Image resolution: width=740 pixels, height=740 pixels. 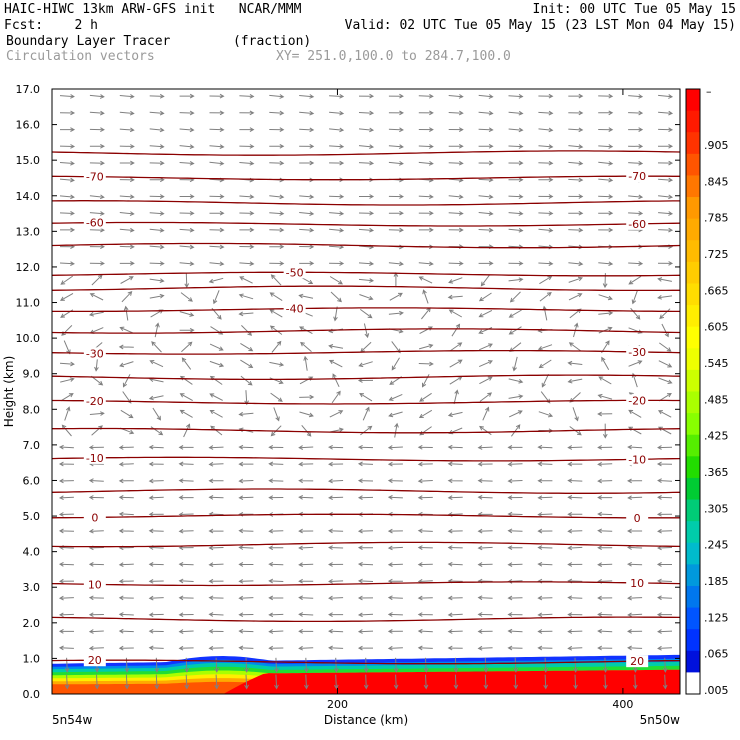 I want to click on y-tick-label: 8.0, so click(x=32, y=409).